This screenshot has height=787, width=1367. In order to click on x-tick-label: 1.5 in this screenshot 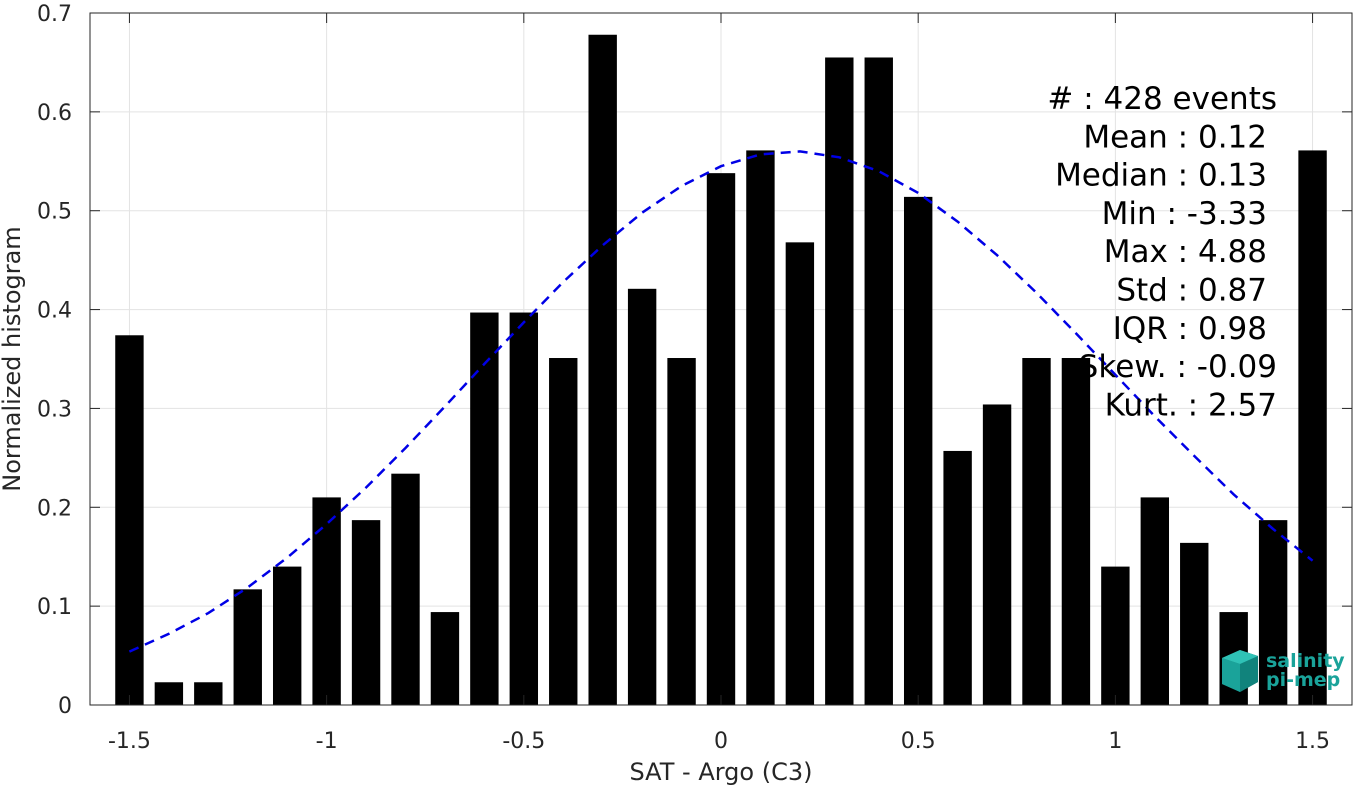, I will do `click(1312, 741)`.